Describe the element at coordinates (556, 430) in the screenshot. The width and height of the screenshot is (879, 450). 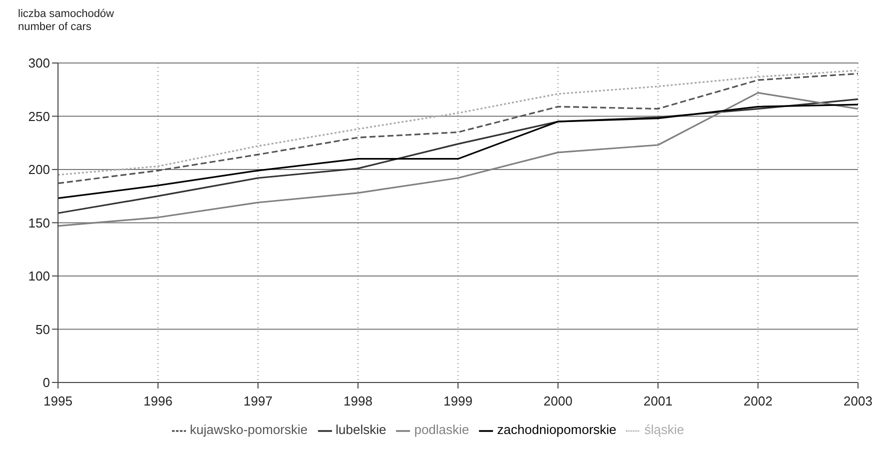
I see `legend-label: zachodniopomorskie` at that location.